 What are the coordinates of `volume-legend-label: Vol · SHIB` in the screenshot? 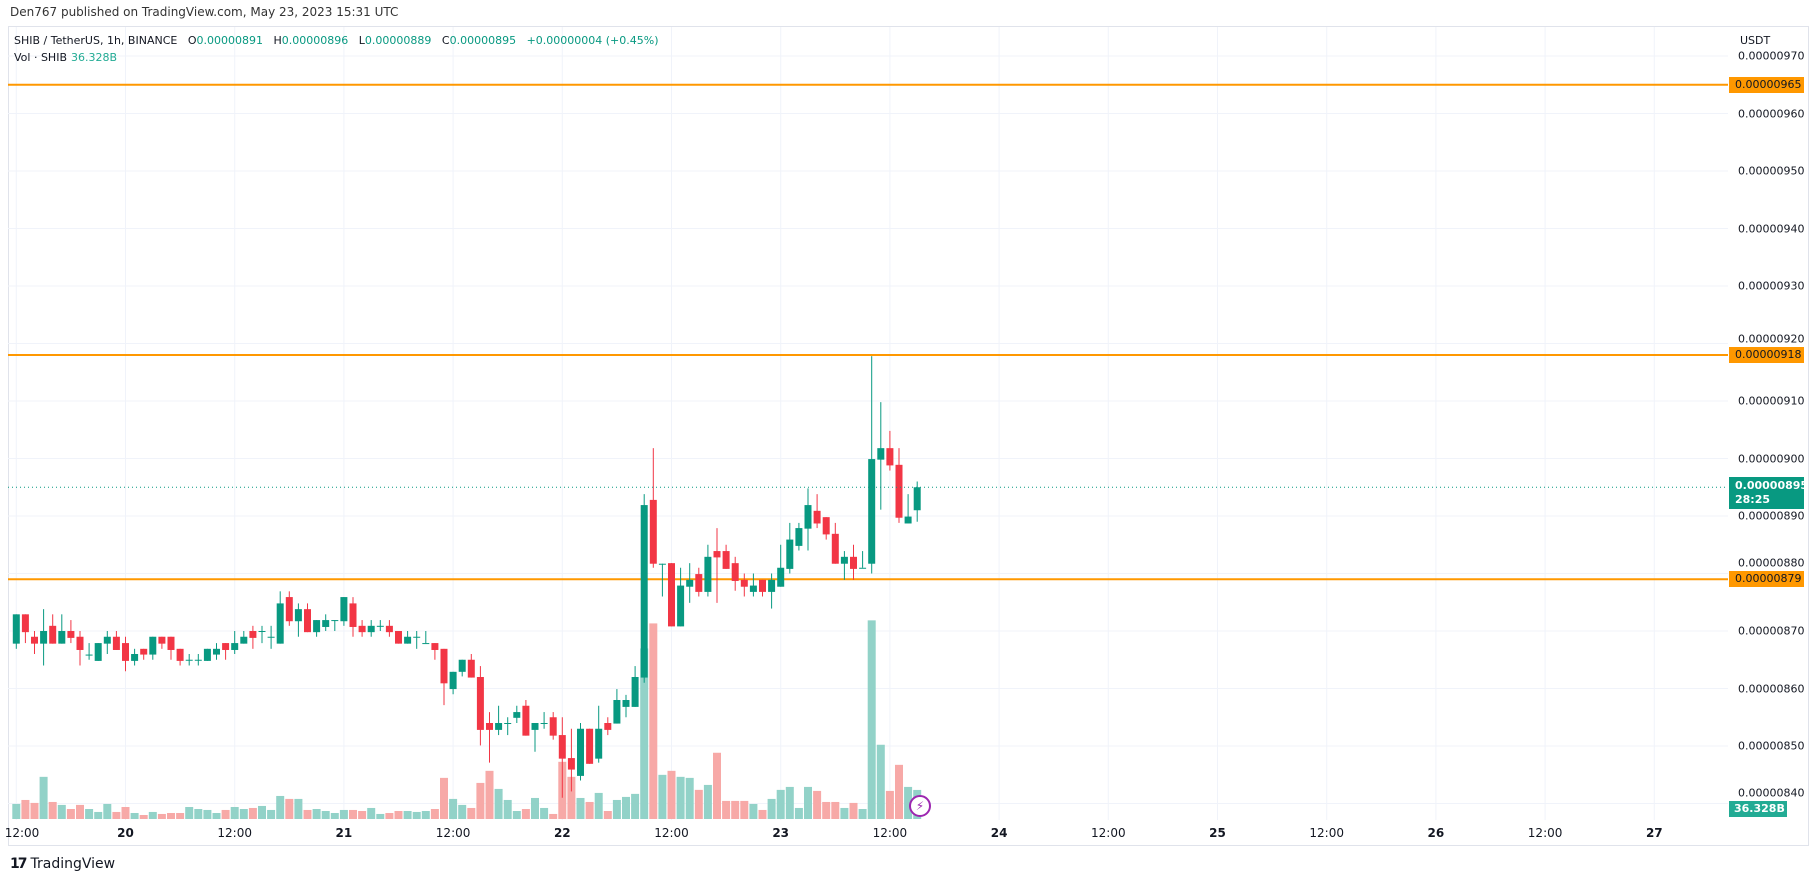 It's located at (40, 57).